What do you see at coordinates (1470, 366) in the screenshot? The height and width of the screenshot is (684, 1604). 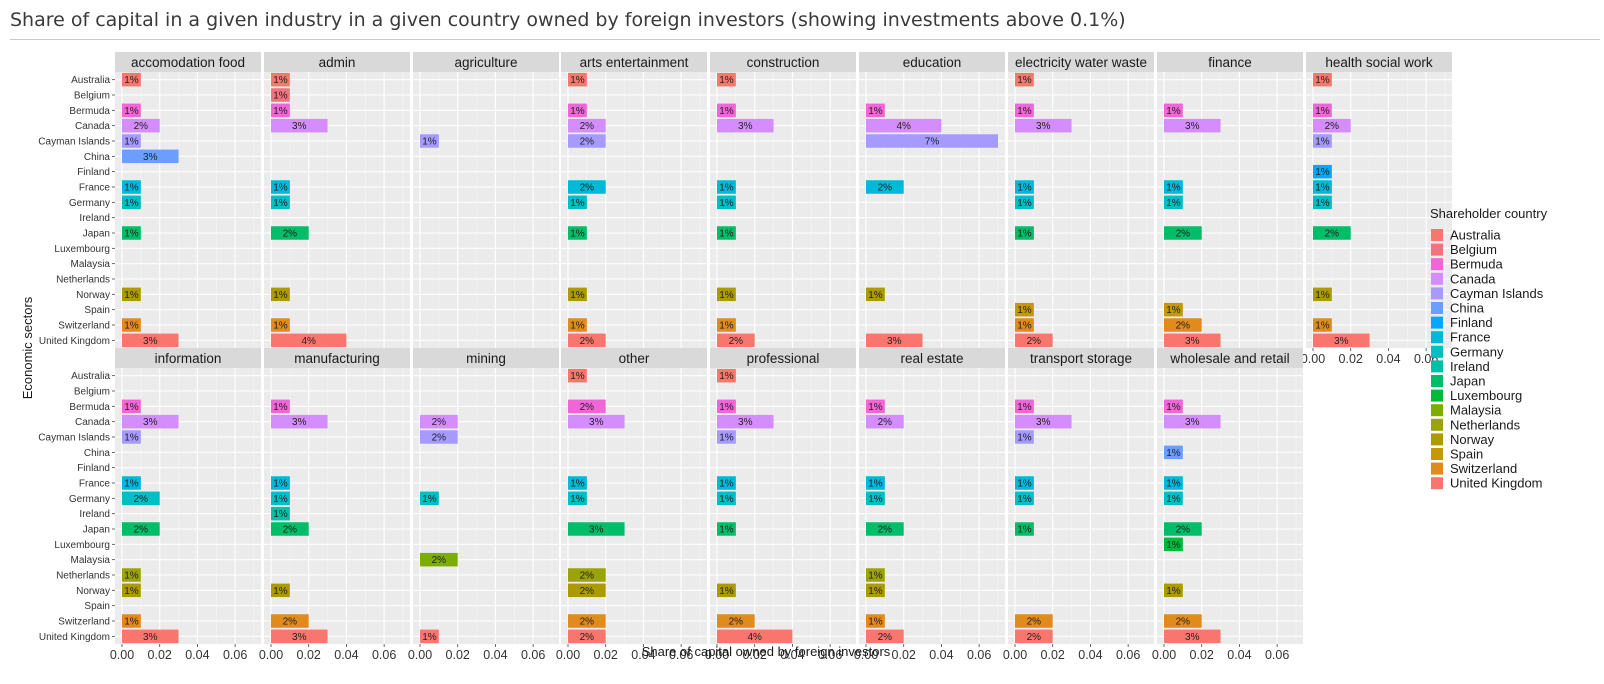 I see `legend-label: Ireland` at bounding box center [1470, 366].